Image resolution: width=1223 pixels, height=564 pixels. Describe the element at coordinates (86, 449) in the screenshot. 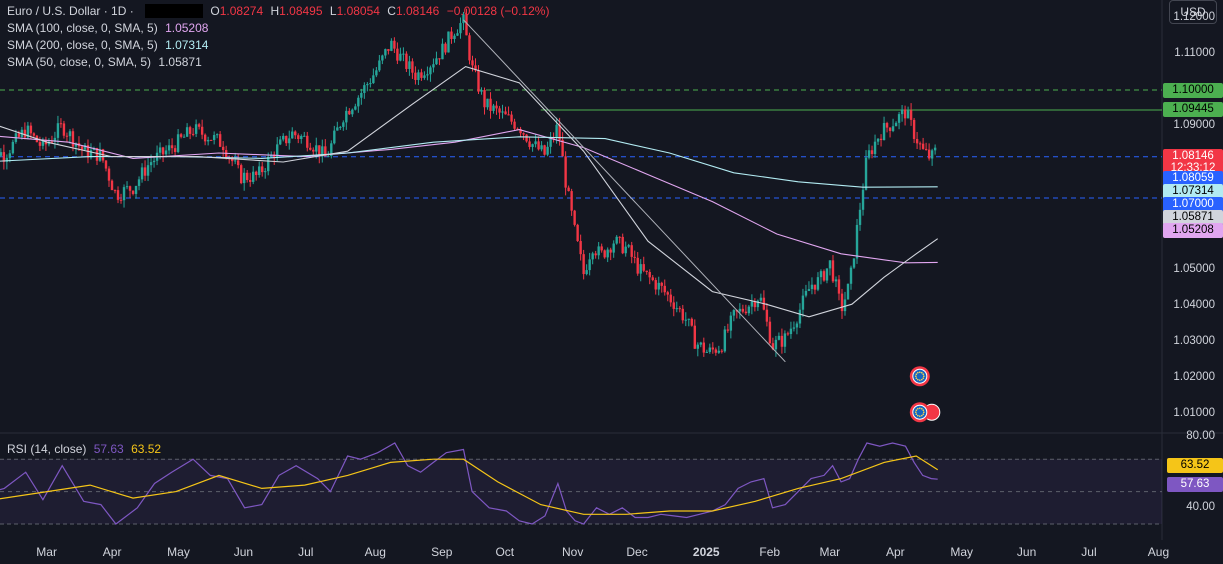

I see `rsi-legend: RSI (14, close) 57.63 63.52` at that location.